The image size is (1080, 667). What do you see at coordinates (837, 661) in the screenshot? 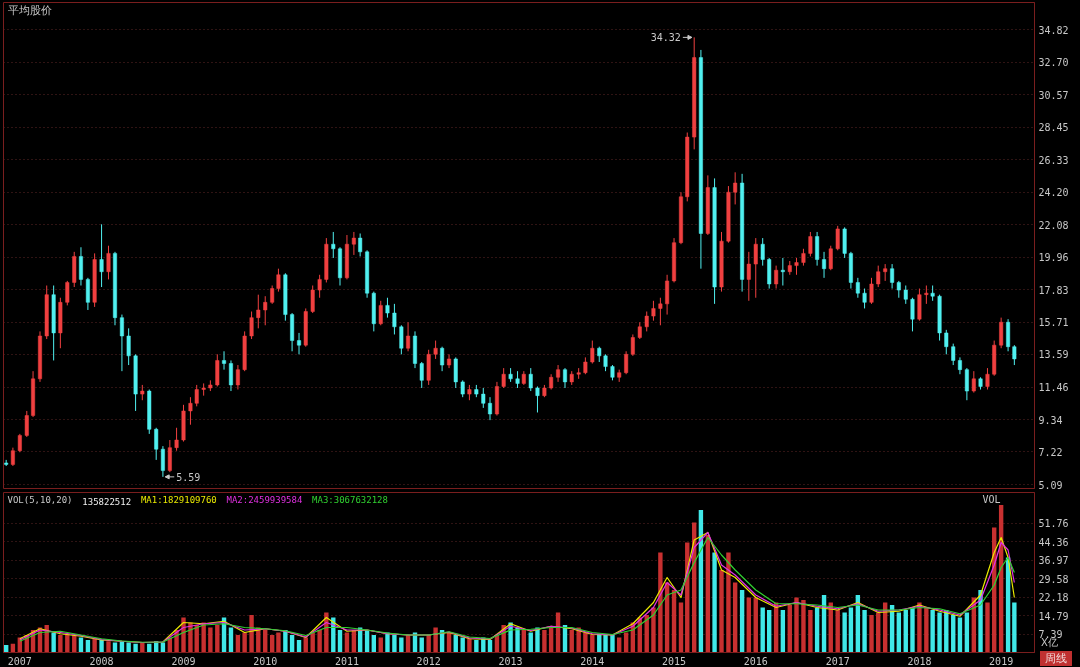
I see `x-tick-label: 2017` at bounding box center [837, 661].